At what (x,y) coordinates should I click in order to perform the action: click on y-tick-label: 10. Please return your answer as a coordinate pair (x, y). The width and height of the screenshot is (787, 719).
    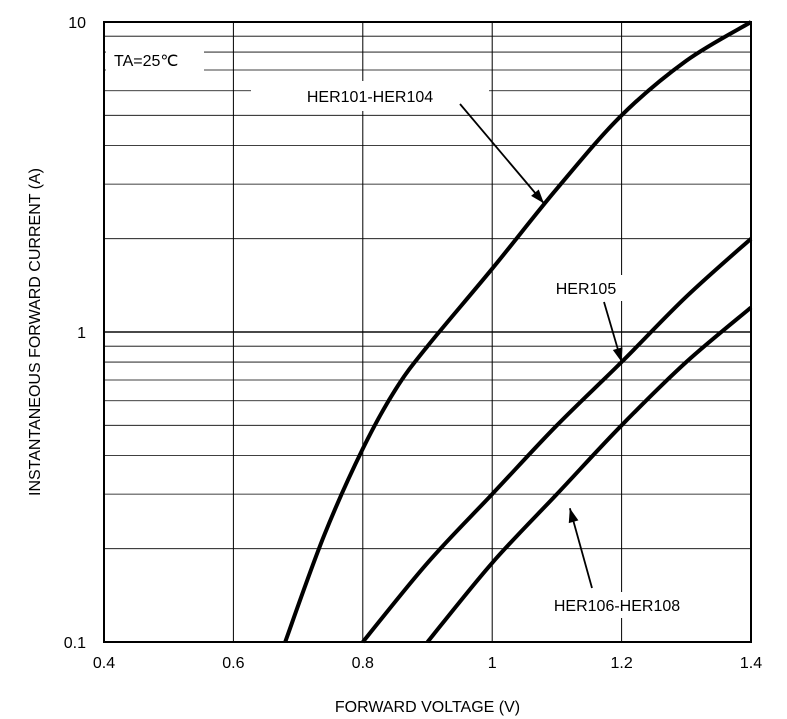
    Looking at the image, I should click on (77, 23).